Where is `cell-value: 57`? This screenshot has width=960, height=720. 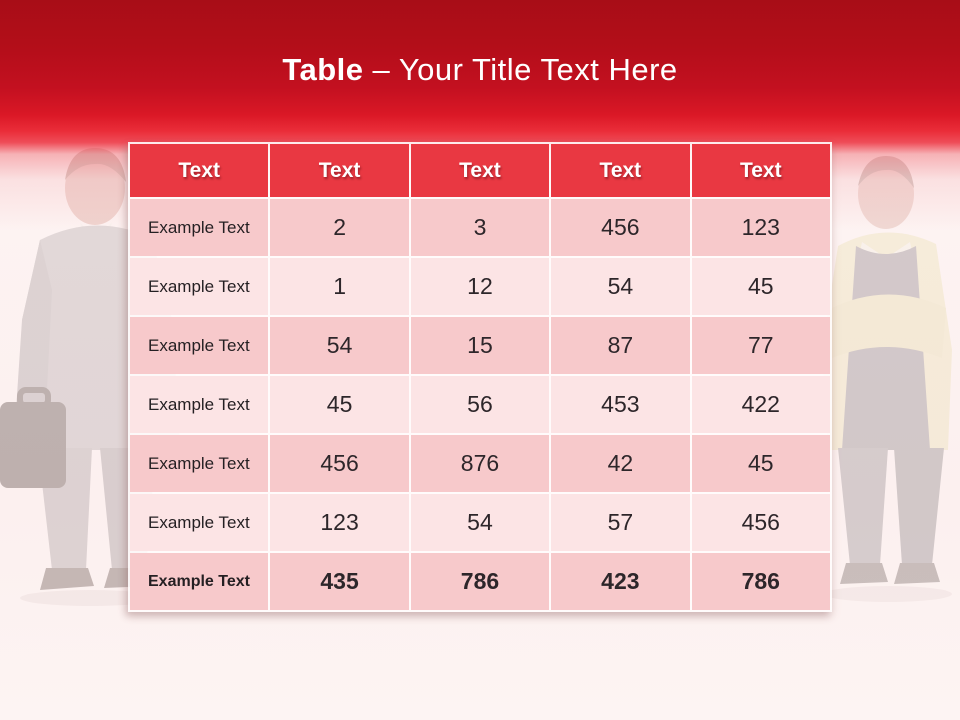 cell-value: 57 is located at coordinates (620, 522).